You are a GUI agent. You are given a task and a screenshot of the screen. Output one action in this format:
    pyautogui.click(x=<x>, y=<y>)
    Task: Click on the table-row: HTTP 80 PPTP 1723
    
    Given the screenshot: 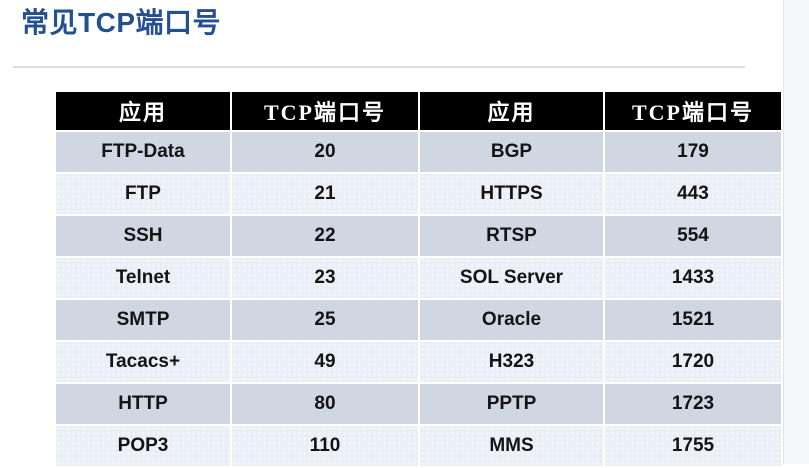 What is the action you would take?
    pyautogui.click(x=418, y=404)
    